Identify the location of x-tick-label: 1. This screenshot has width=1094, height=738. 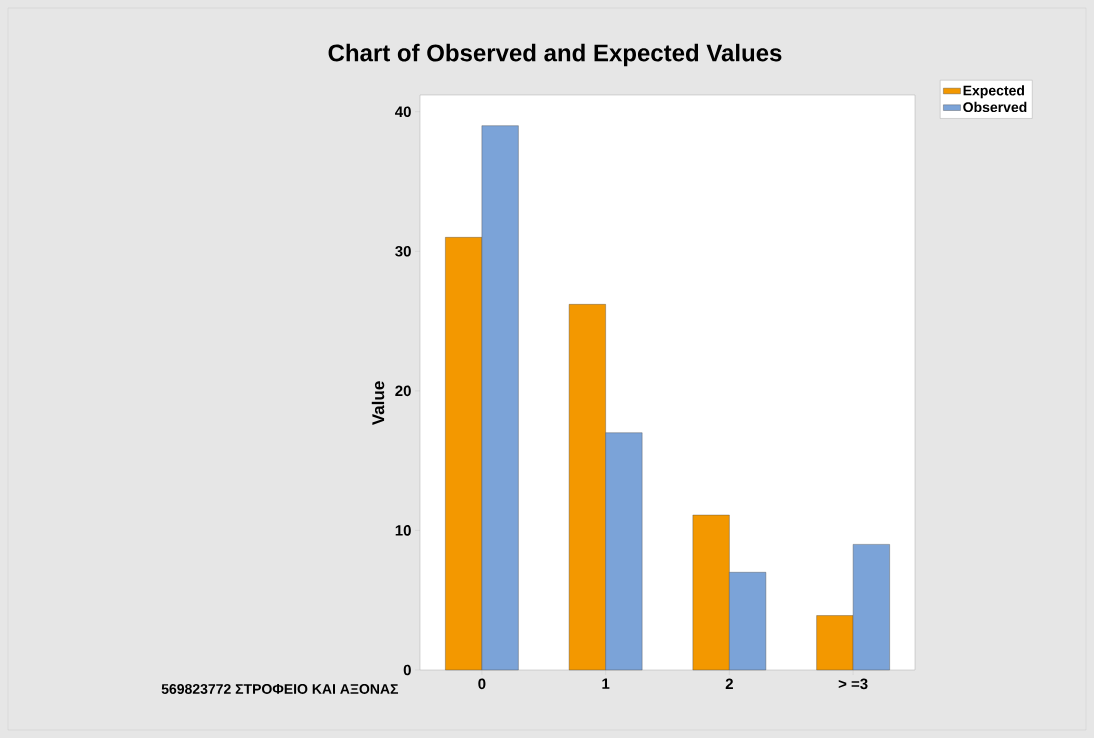
(606, 683).